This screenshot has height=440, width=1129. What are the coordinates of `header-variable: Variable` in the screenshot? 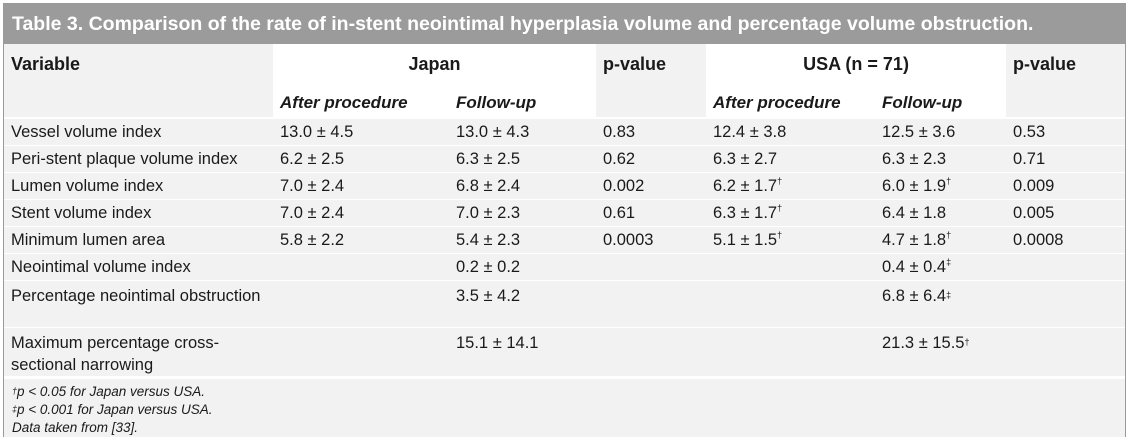 It's located at (138, 66).